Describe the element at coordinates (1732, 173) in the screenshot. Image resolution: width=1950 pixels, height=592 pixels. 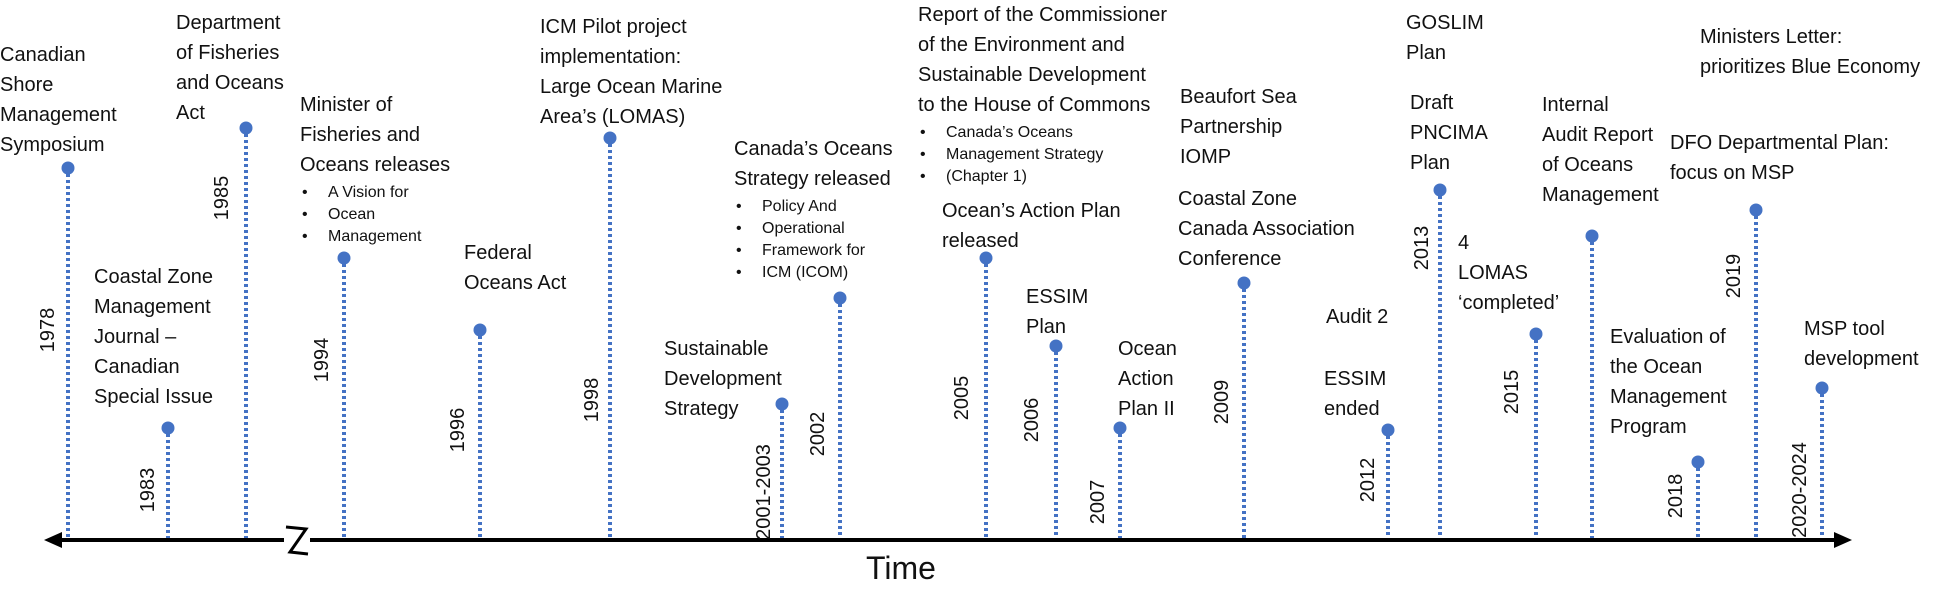
I see `event-label-line: focus on MSP` at that location.